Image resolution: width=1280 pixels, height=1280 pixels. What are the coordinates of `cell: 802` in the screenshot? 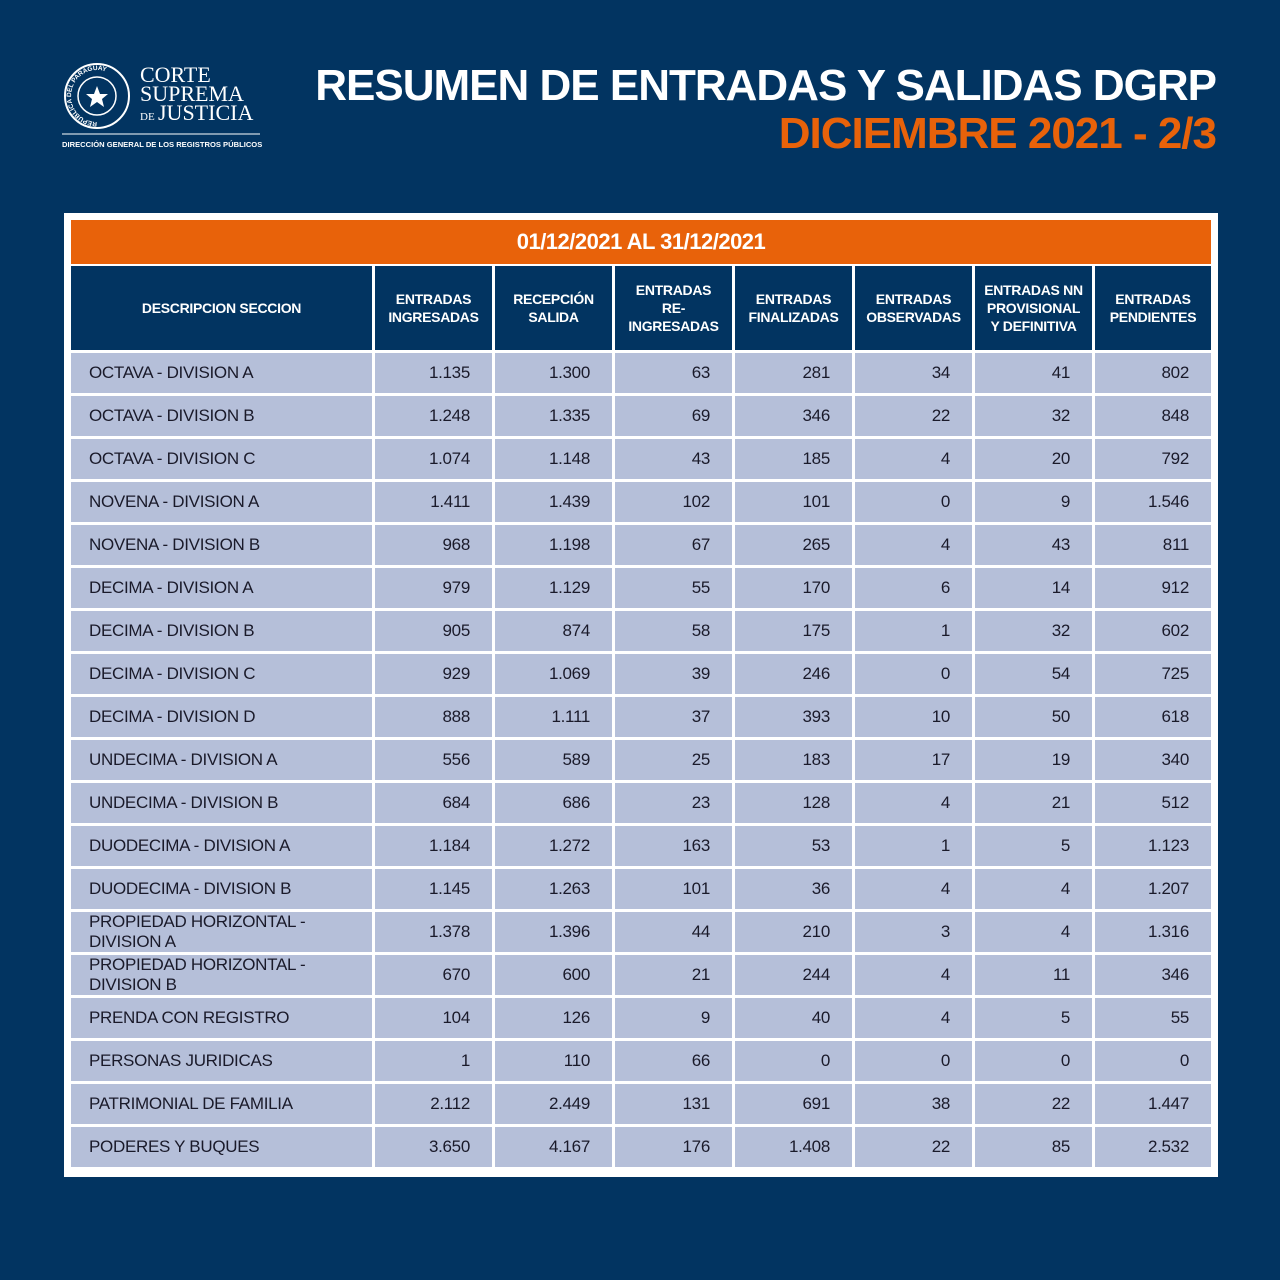 It's located at (1153, 373).